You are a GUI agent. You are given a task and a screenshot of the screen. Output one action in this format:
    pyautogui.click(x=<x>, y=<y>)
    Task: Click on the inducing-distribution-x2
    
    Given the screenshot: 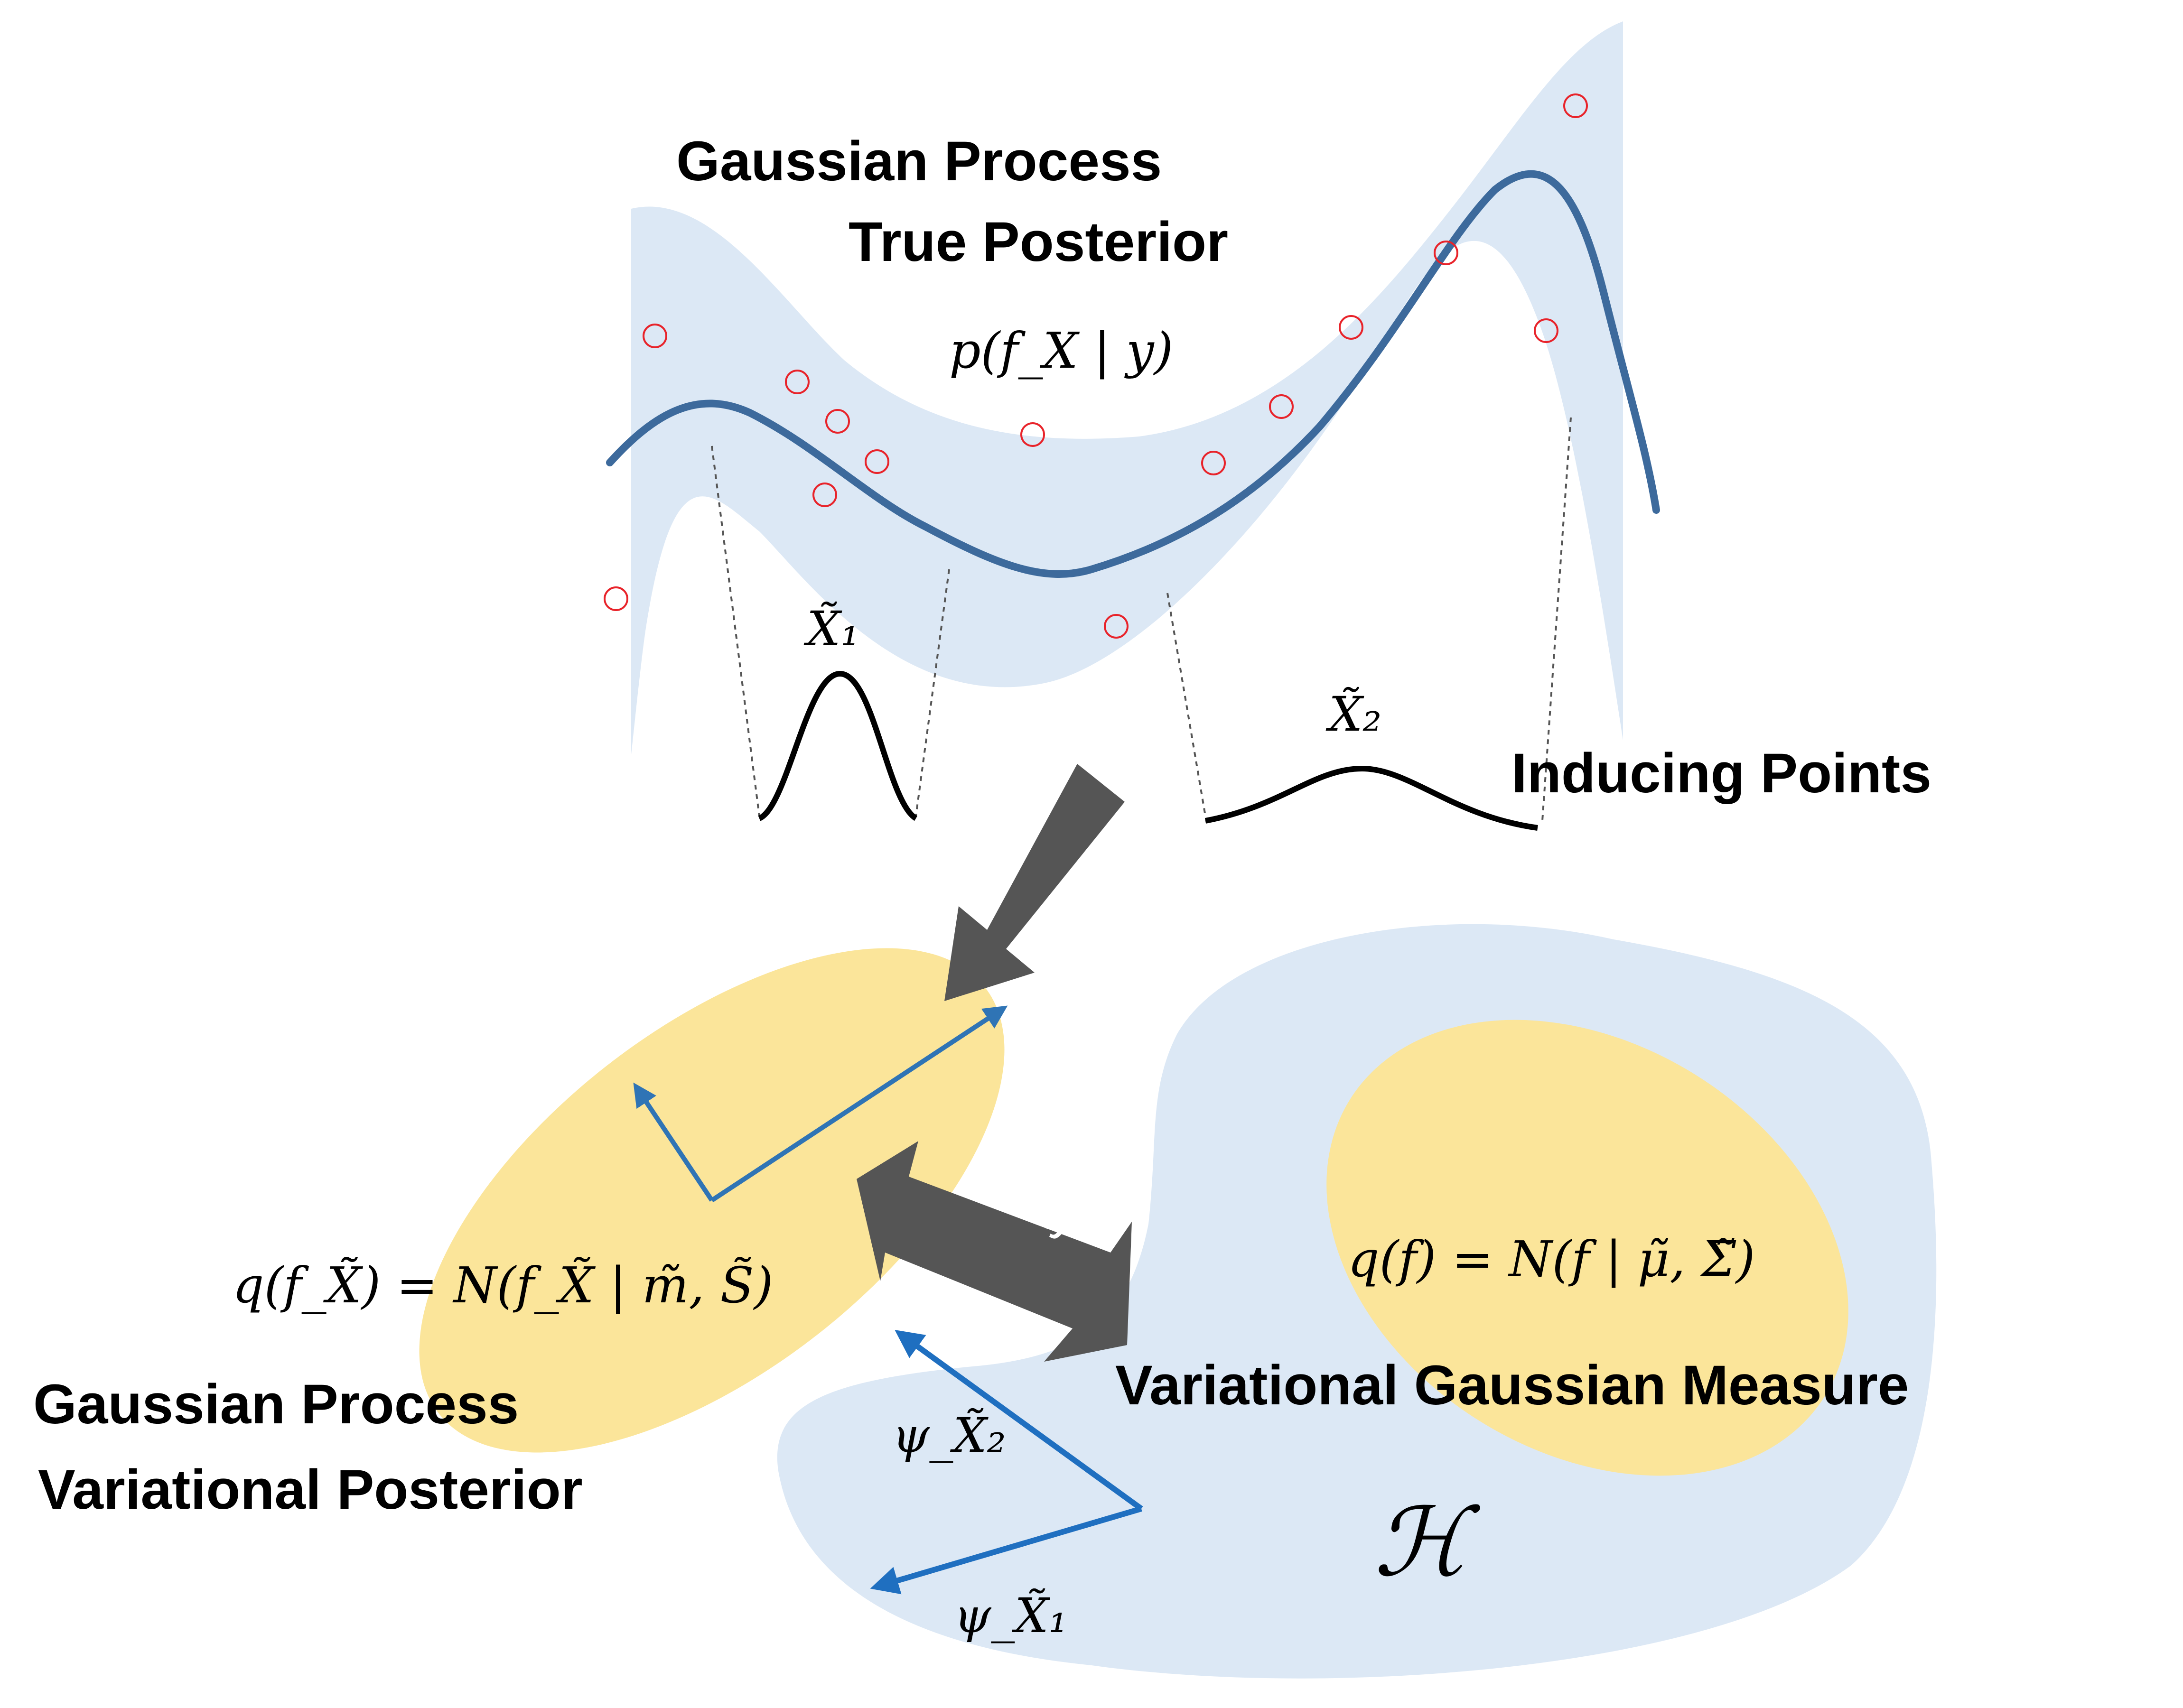 What is the action you would take?
    pyautogui.click(x=1371, y=798)
    